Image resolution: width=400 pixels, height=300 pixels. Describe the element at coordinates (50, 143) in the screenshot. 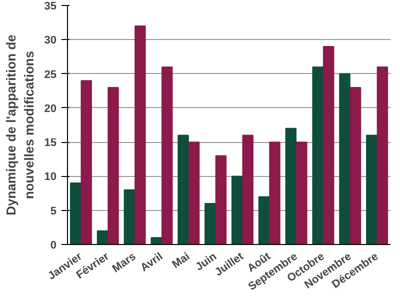

I see `y-tick-label: 15` at that location.